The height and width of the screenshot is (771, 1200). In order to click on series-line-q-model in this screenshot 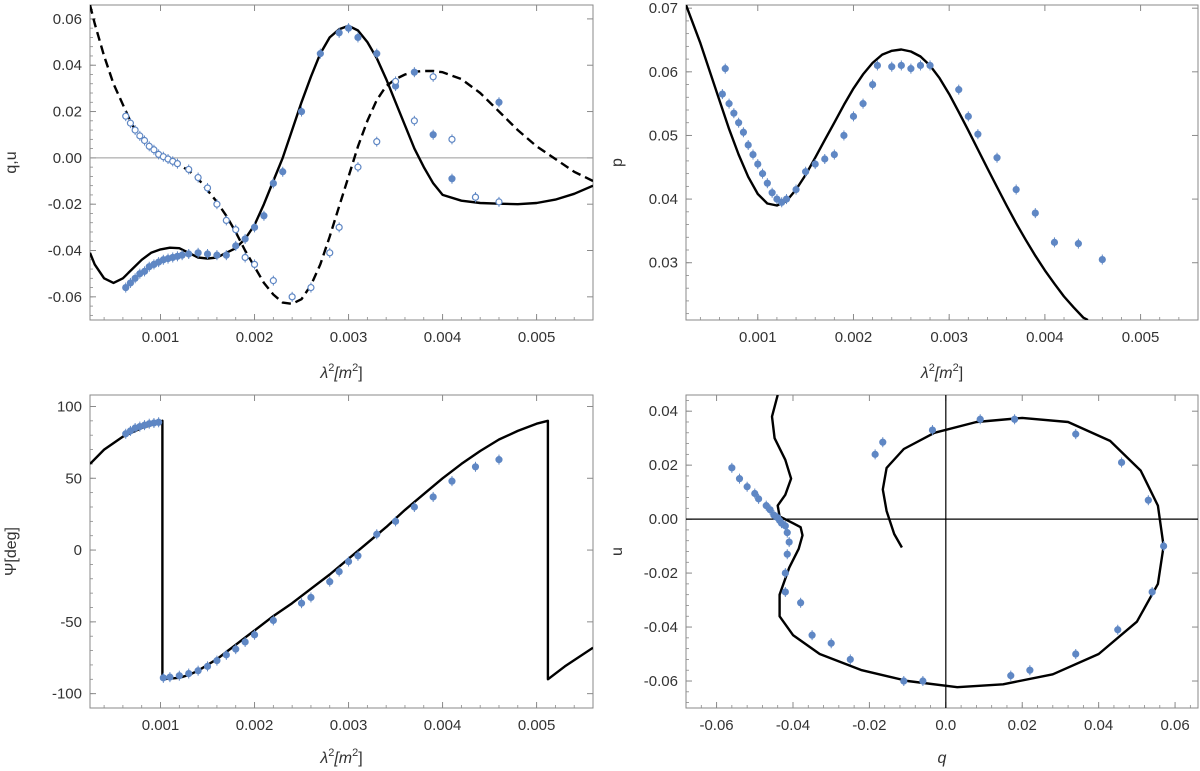, I will do `click(341, 154)`.